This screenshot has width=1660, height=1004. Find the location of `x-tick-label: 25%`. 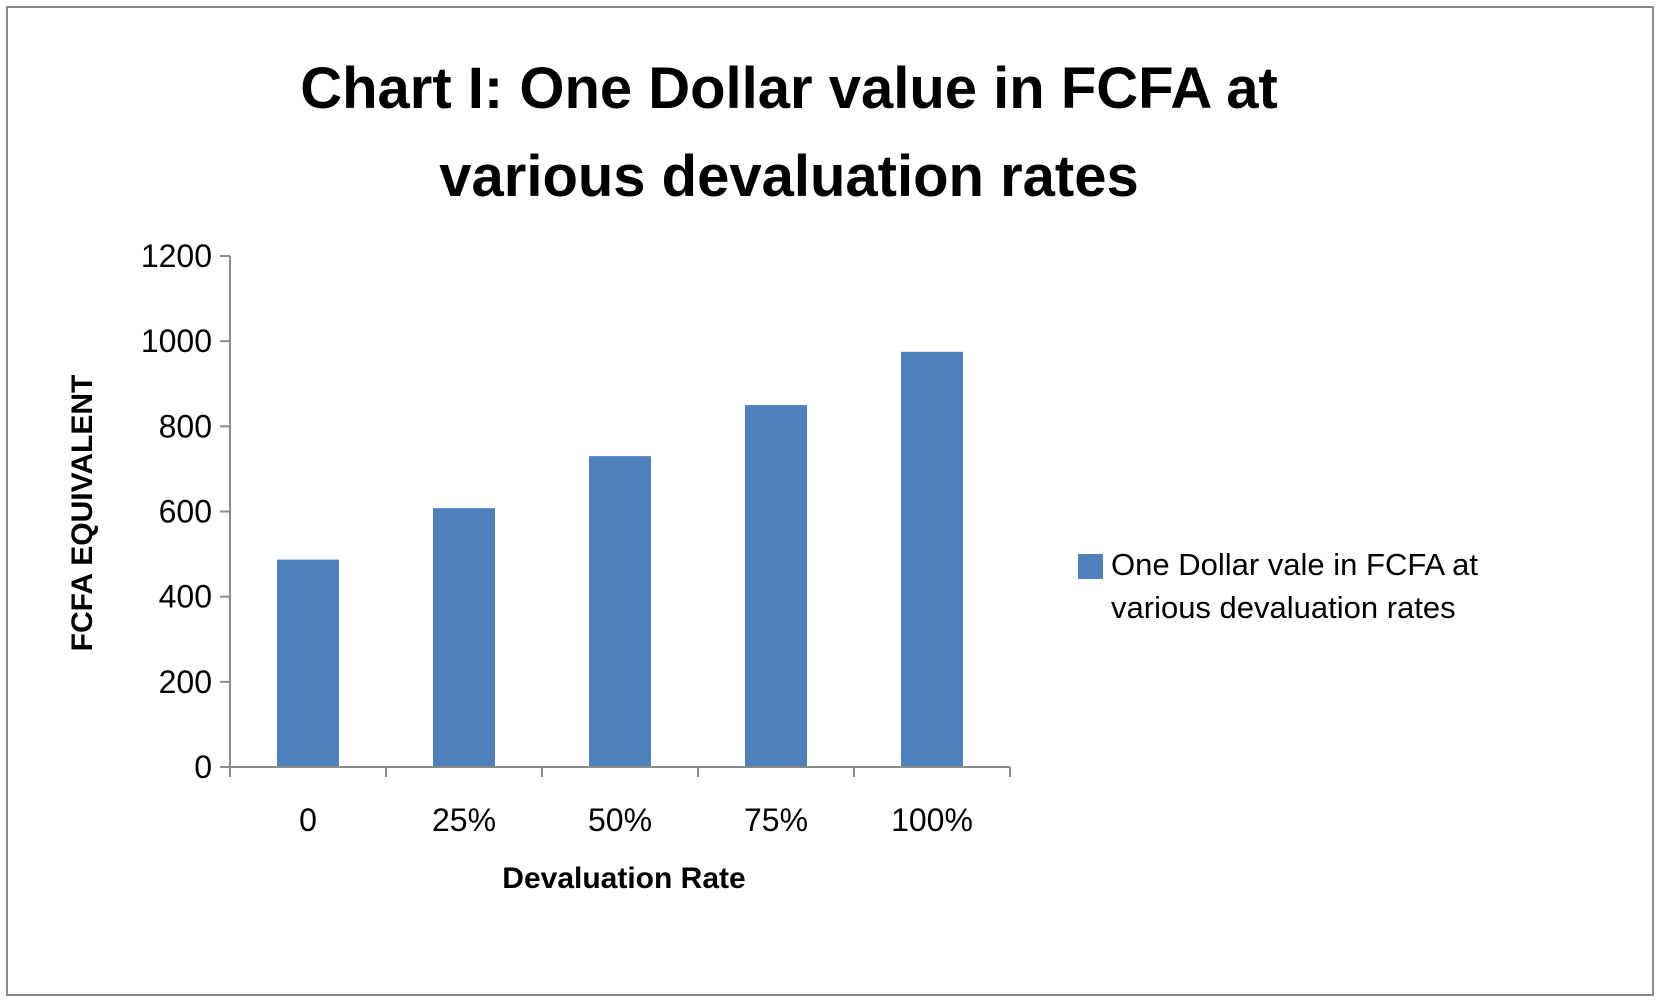

x-tick-label: 25% is located at coordinates (464, 820).